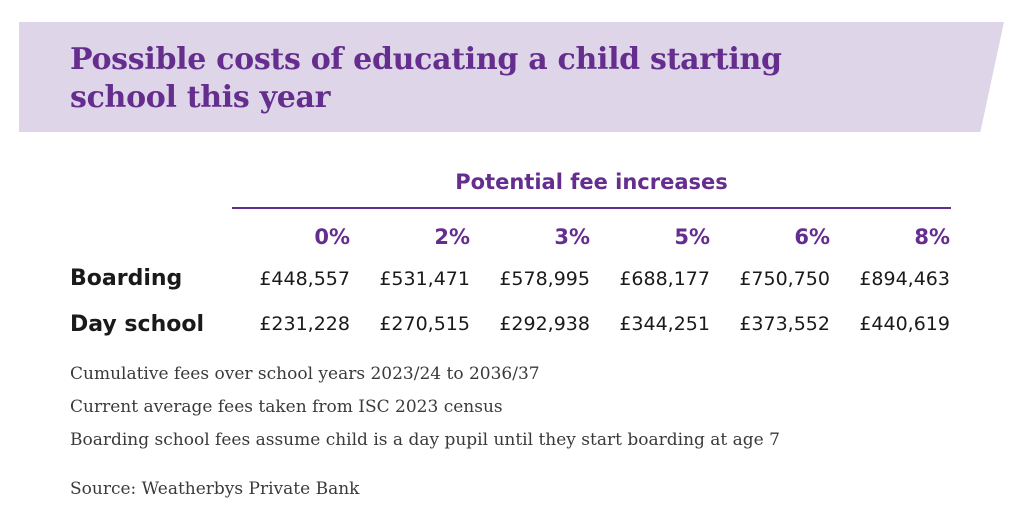  What do you see at coordinates (424, 279) in the screenshot?
I see `table-cell: £531,471` at bounding box center [424, 279].